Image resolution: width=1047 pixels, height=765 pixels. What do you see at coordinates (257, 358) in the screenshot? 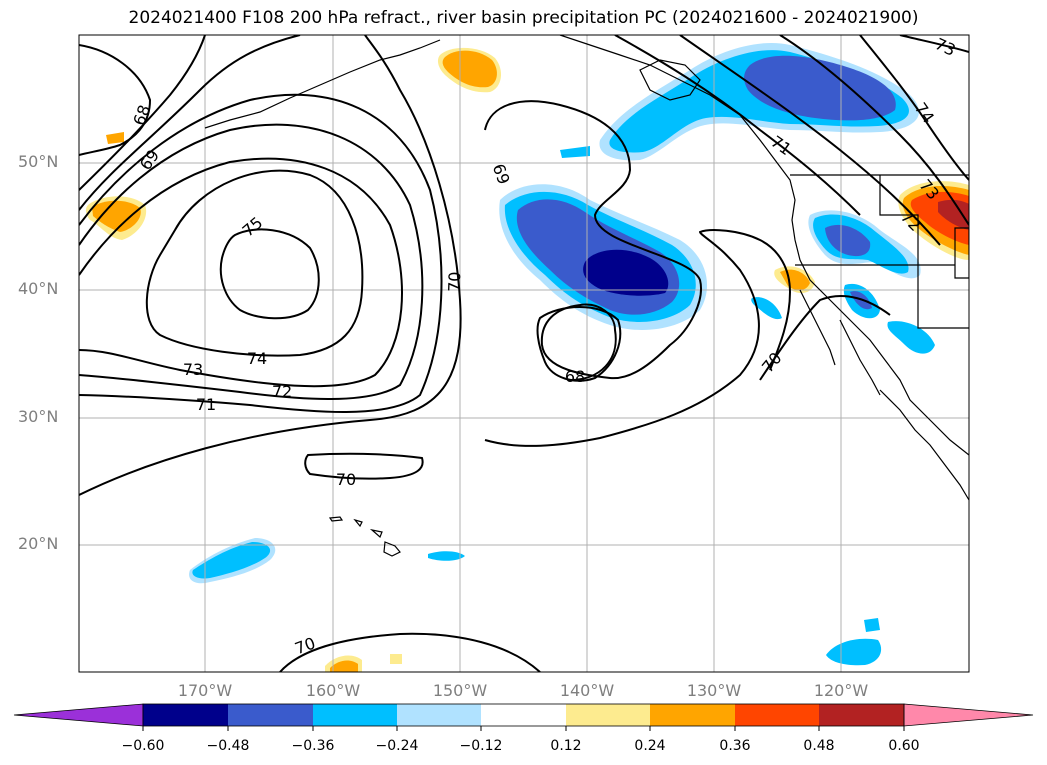
I see `contour-label: 74` at bounding box center [257, 358].